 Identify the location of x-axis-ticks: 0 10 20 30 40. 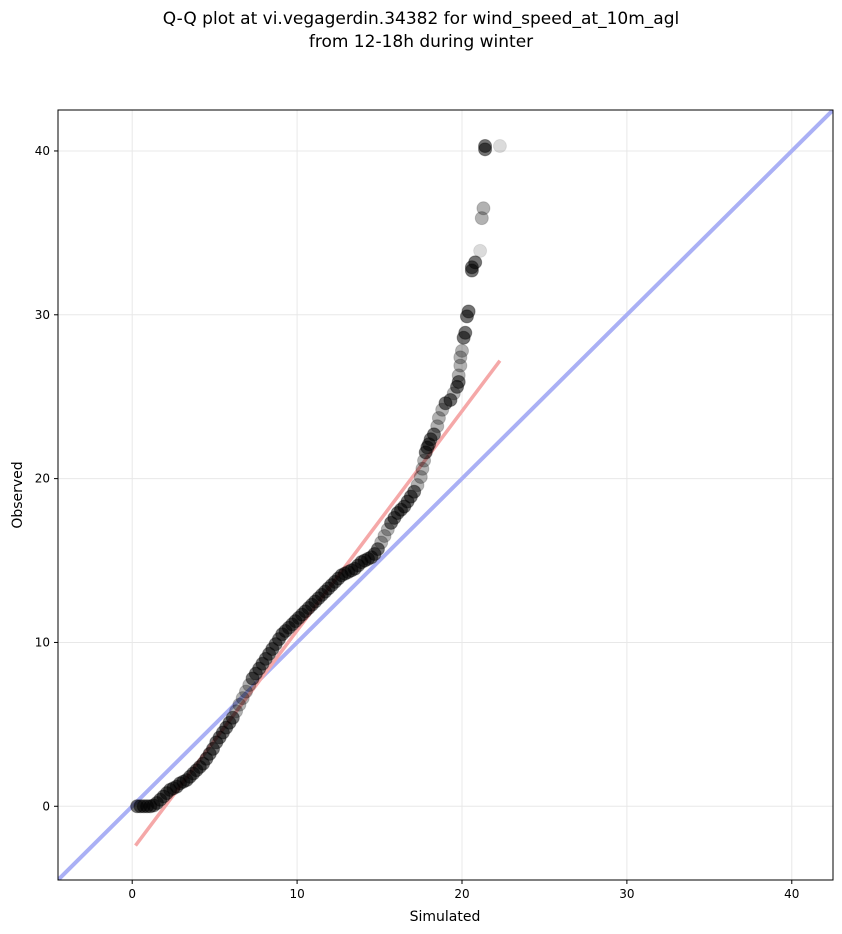
(463, 890).